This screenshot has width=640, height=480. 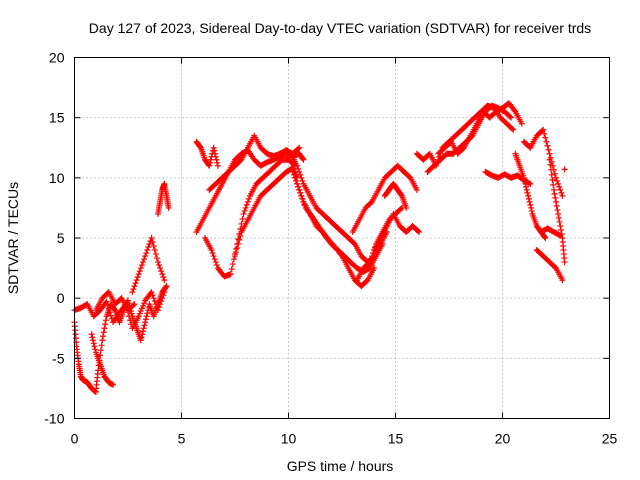 What do you see at coordinates (610, 439) in the screenshot?
I see `x-tick-label: 25` at bounding box center [610, 439].